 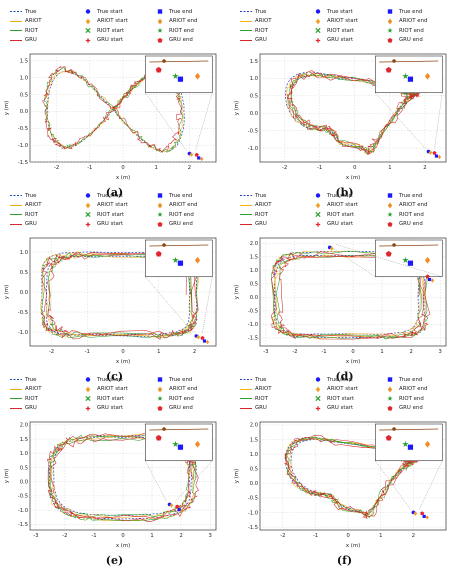 I want to click on panel-caption: (a), so click(x=114, y=192).